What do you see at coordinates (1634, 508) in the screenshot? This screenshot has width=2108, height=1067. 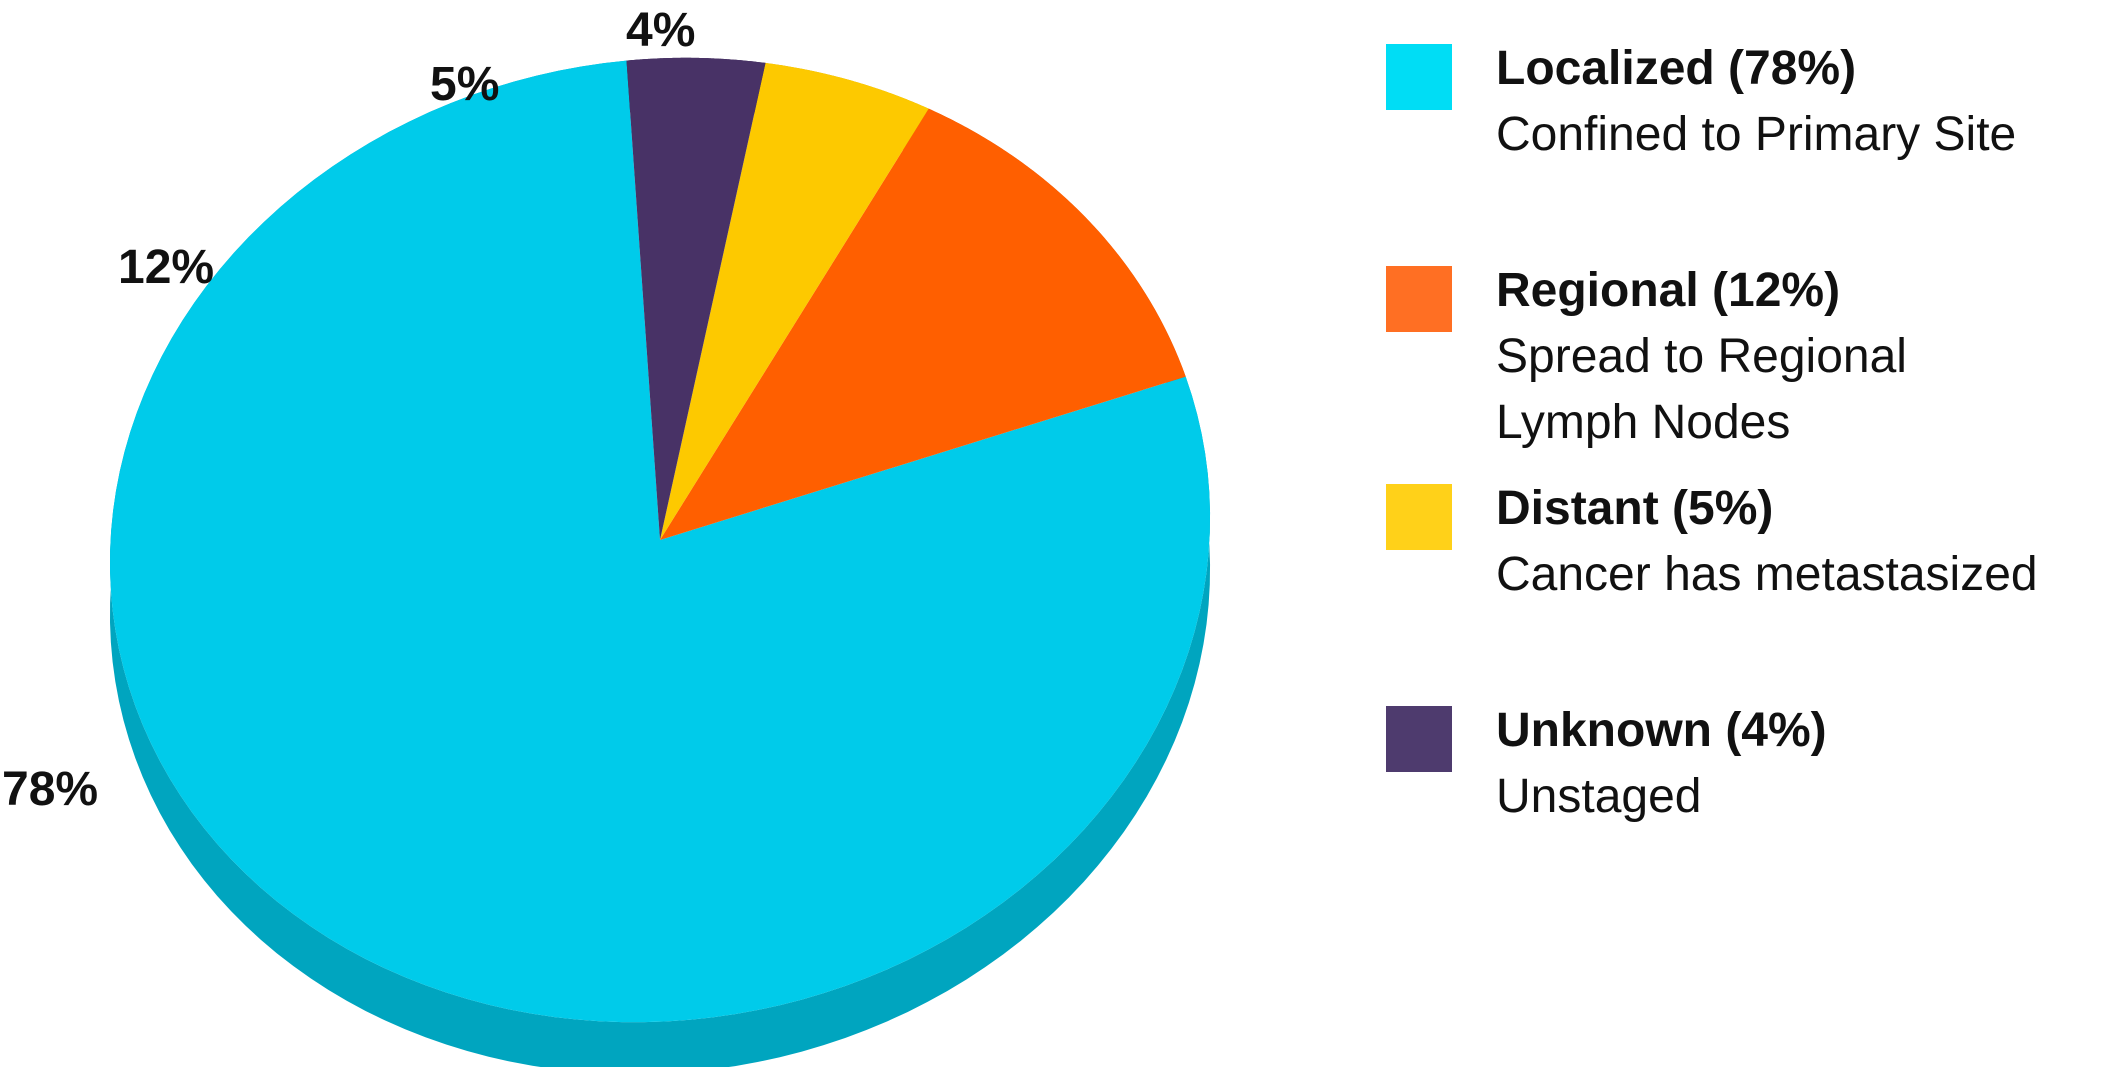 I see `legend-title-2: Distant (5%)` at bounding box center [1634, 508].